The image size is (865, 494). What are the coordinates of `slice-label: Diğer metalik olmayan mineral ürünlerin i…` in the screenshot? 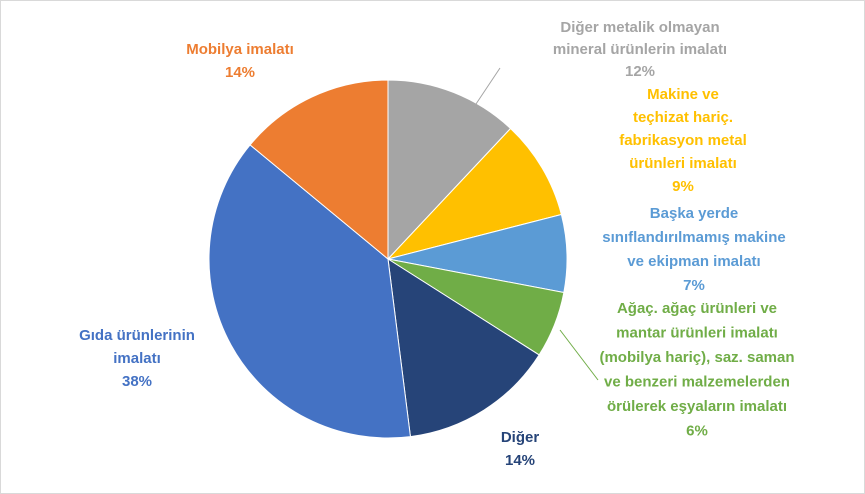 It's located at (640, 38).